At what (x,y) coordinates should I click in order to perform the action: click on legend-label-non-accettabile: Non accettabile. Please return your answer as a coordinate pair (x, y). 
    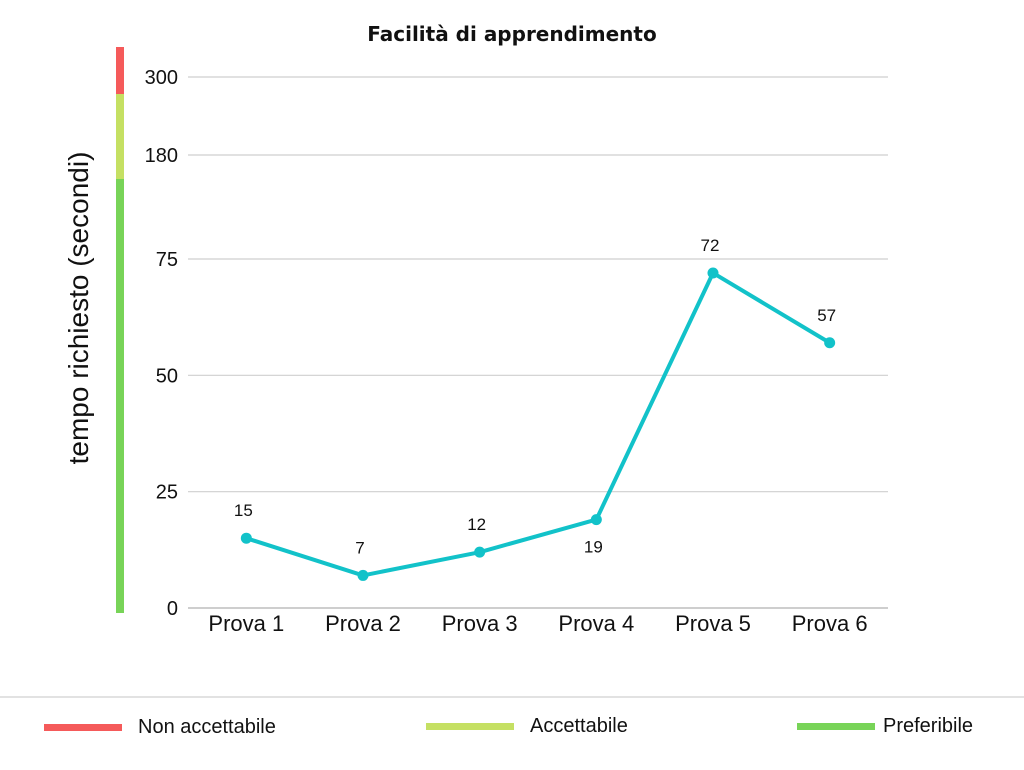
    Looking at the image, I should click on (207, 727).